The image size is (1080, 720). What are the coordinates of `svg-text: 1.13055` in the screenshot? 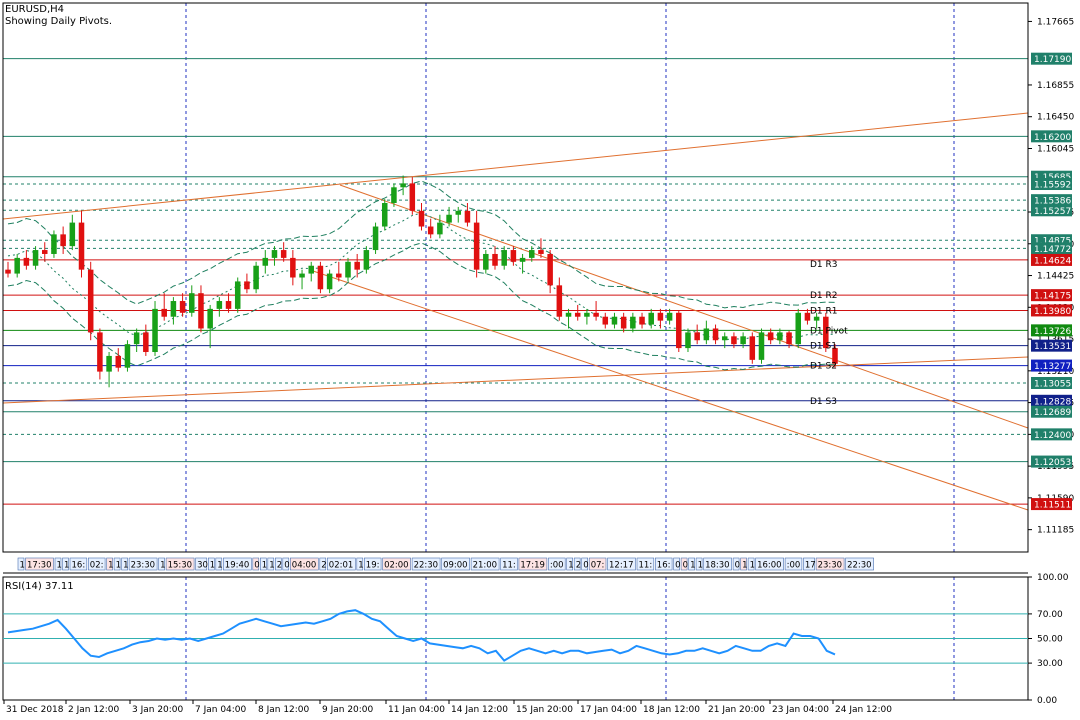 It's located at (1052, 384).